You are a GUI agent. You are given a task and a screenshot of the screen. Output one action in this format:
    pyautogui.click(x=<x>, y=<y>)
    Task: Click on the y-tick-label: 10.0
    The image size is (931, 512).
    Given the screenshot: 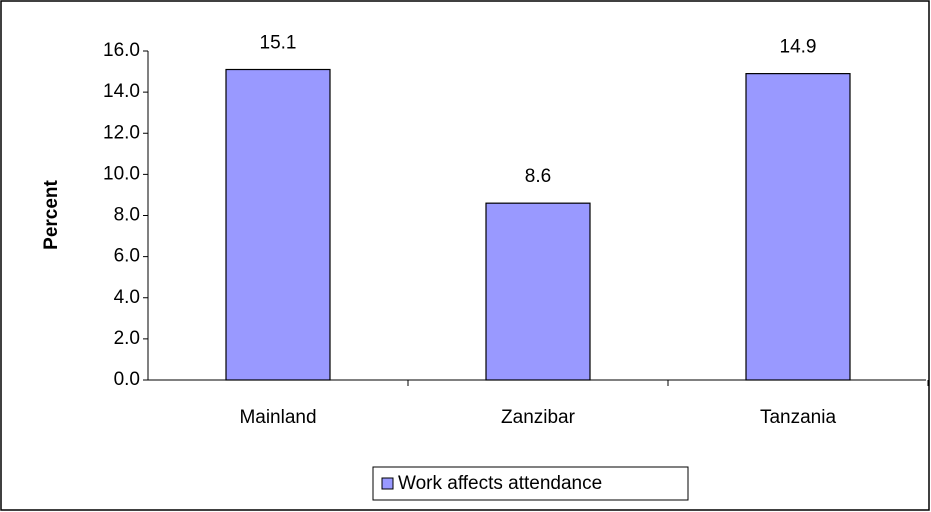 What is the action you would take?
    pyautogui.click(x=121, y=173)
    